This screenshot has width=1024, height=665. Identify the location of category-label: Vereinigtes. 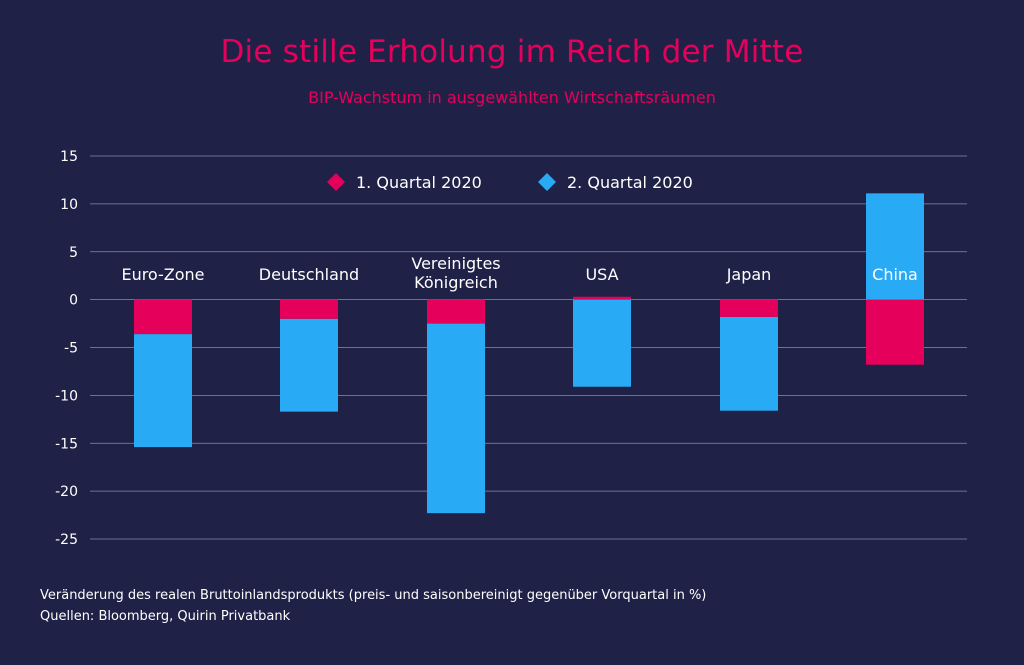
(455, 263).